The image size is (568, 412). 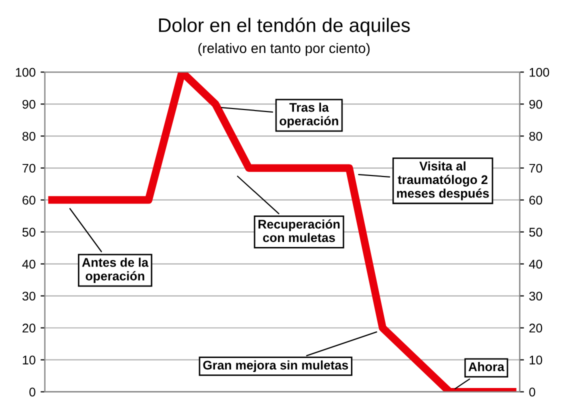 What do you see at coordinates (532, 392) in the screenshot?
I see `y2-tick-label: 0` at bounding box center [532, 392].